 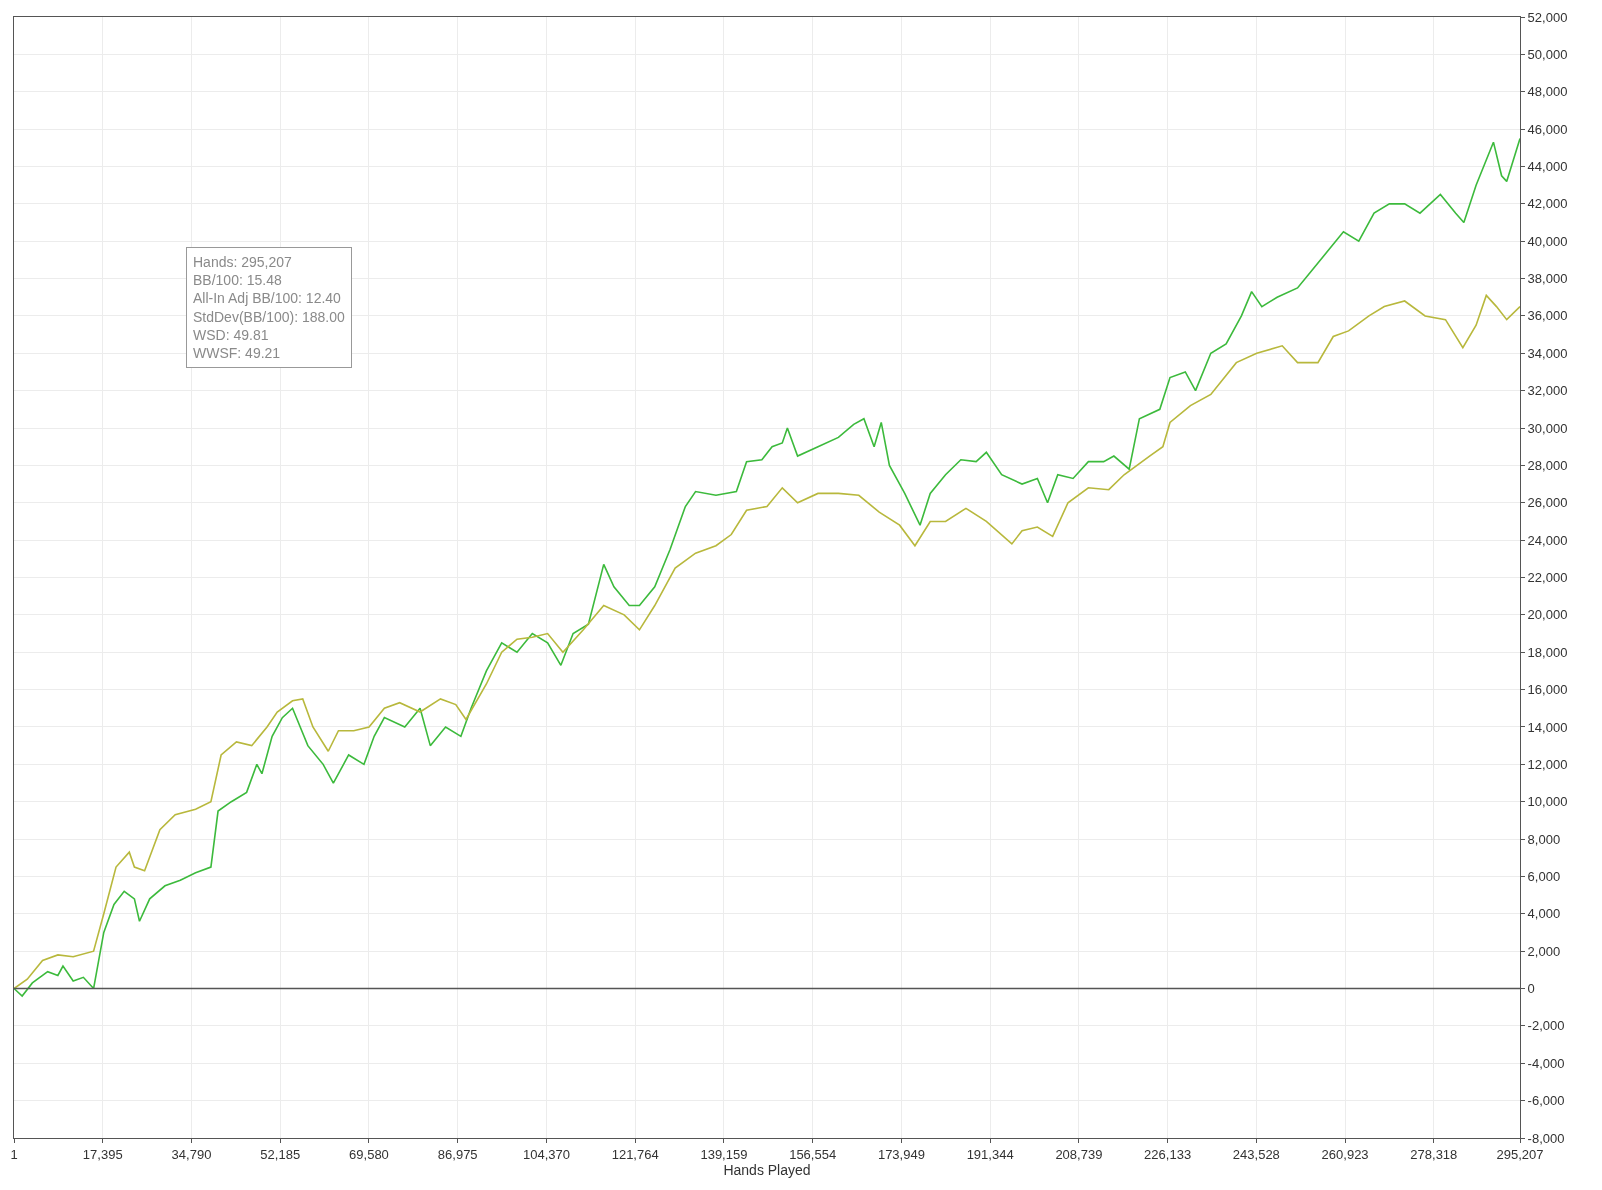 I want to click on y-tick-label: 22,000, so click(x=1547, y=578).